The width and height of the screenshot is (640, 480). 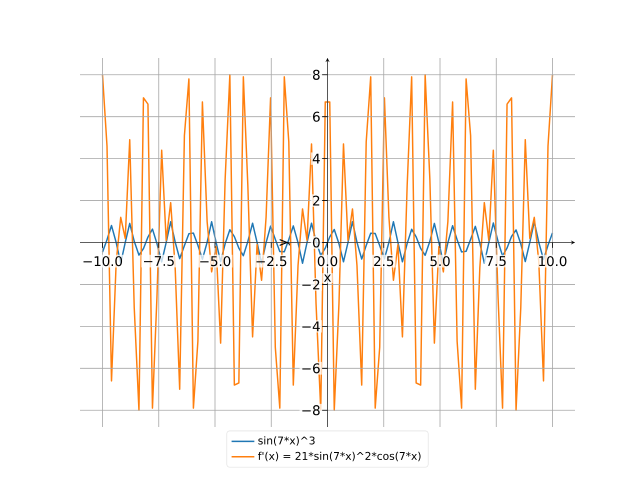 What do you see at coordinates (311, 410) in the screenshot?
I see `y-tick-label: −8` at bounding box center [311, 410].